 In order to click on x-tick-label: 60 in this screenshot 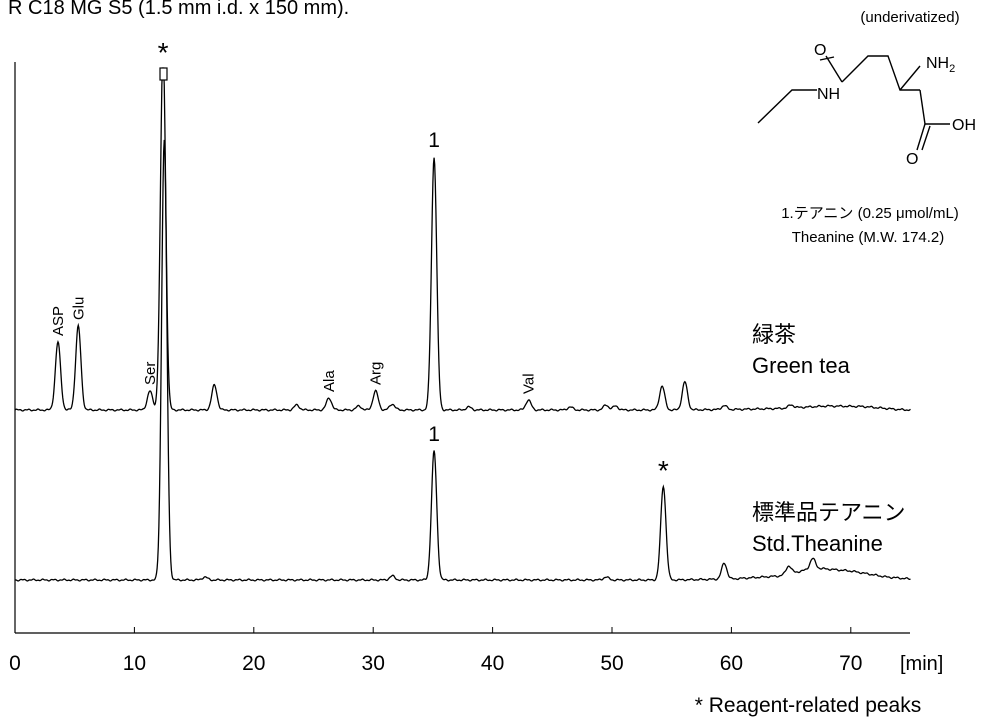, I will do `click(731, 663)`.